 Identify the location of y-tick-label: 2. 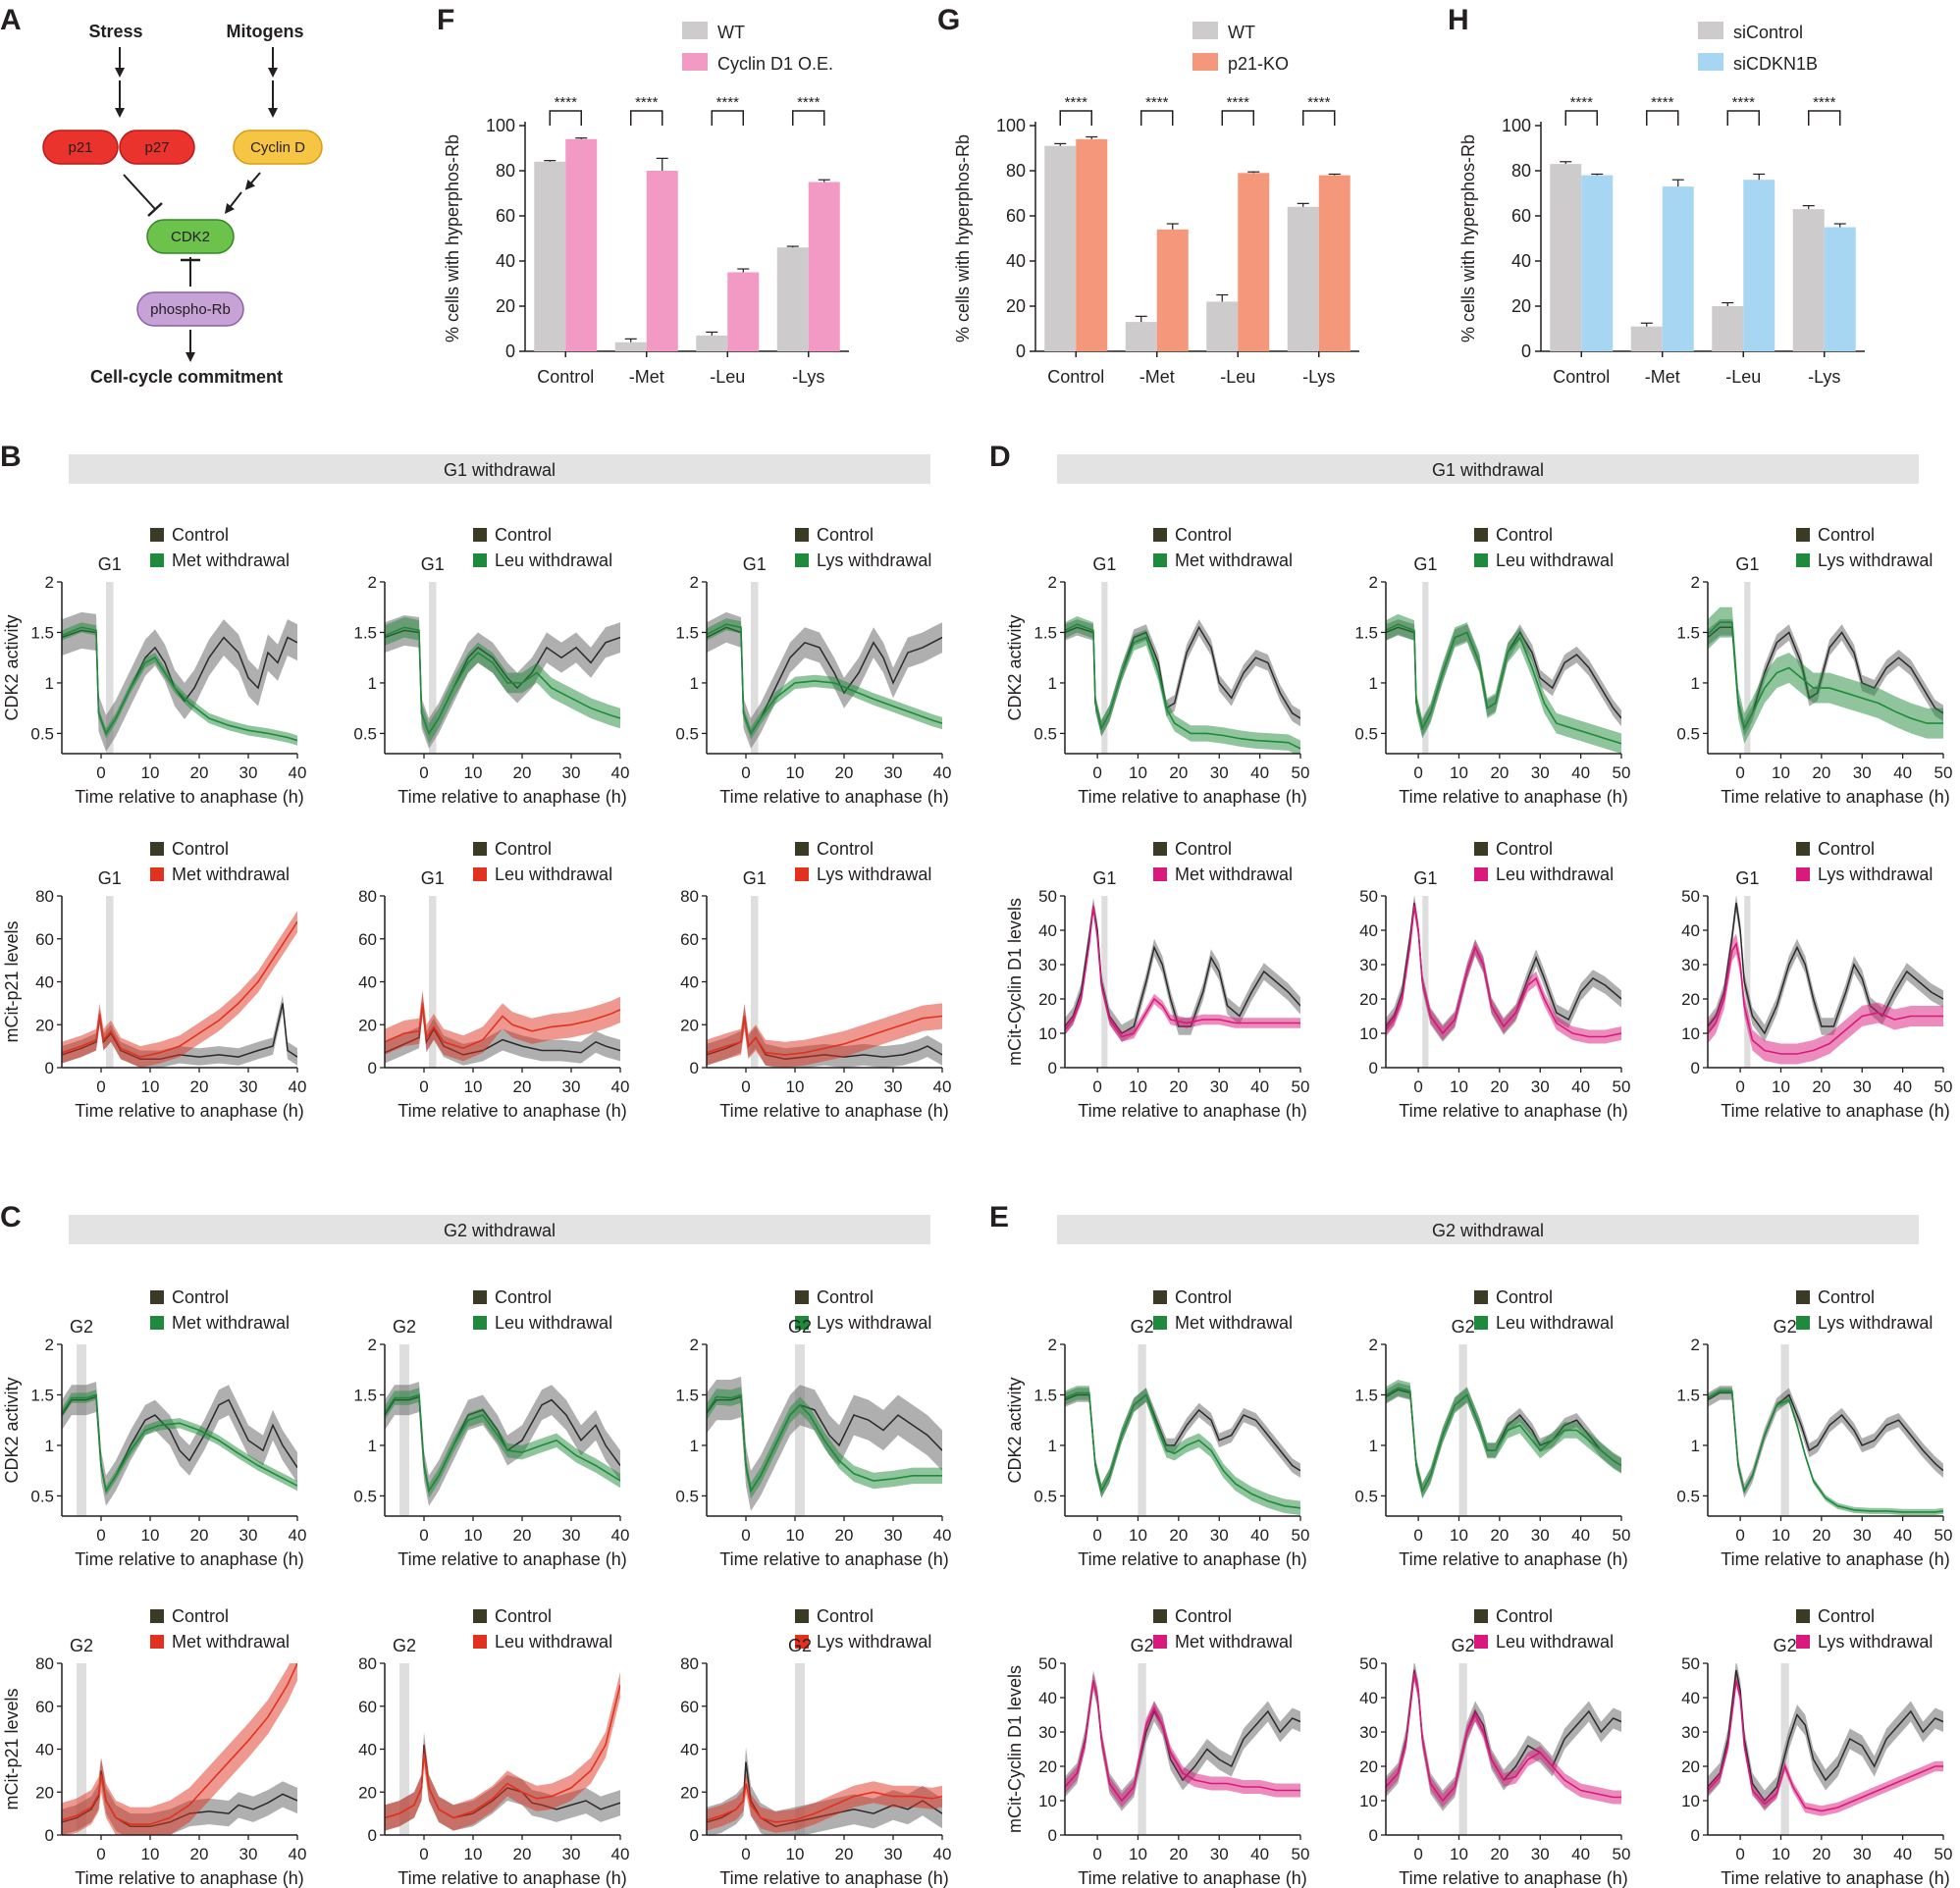
(372, 582).